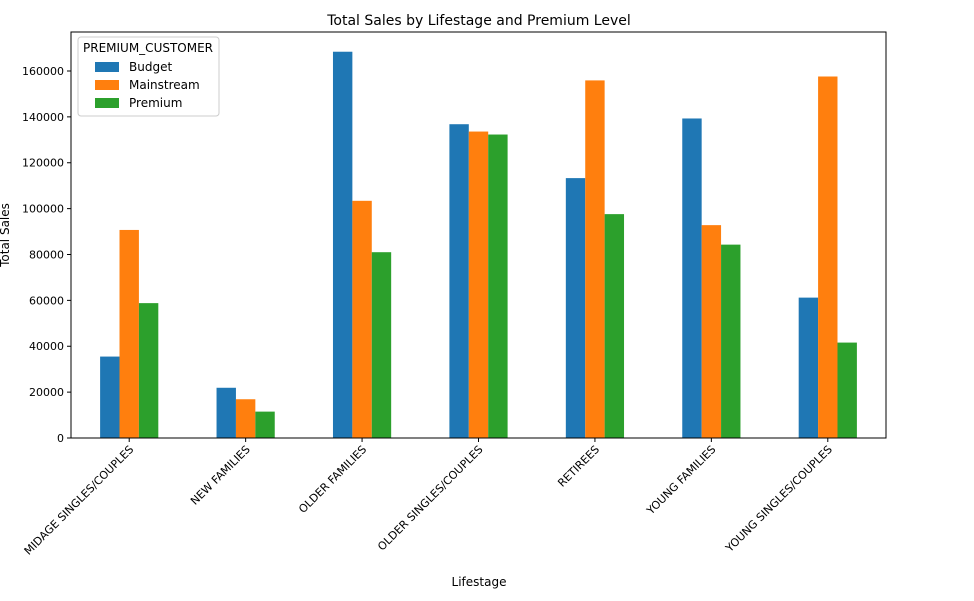 Image resolution: width=974 pixels, height=601 pixels. What do you see at coordinates (479, 582) in the screenshot?
I see `x-axis-label: Lifestage` at bounding box center [479, 582].